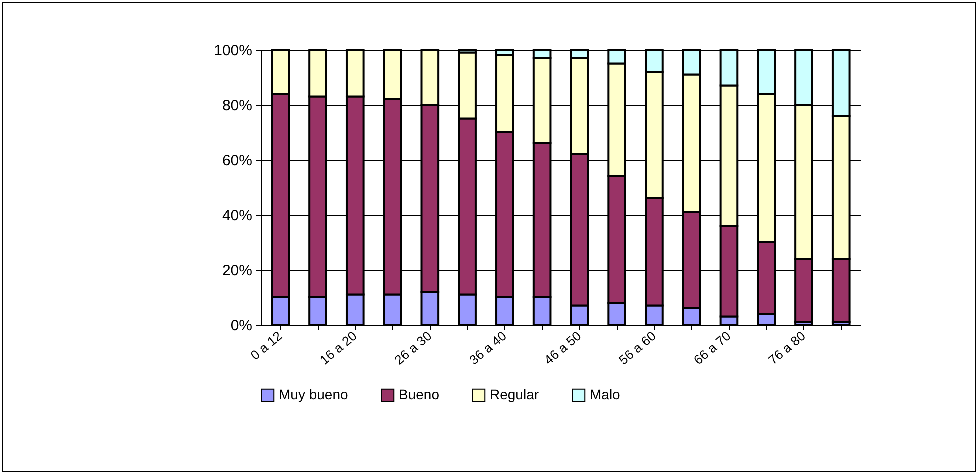 The image size is (980, 476). What do you see at coordinates (338, 348) in the screenshot?
I see `x-tick-label: 16 a 20` at bounding box center [338, 348].